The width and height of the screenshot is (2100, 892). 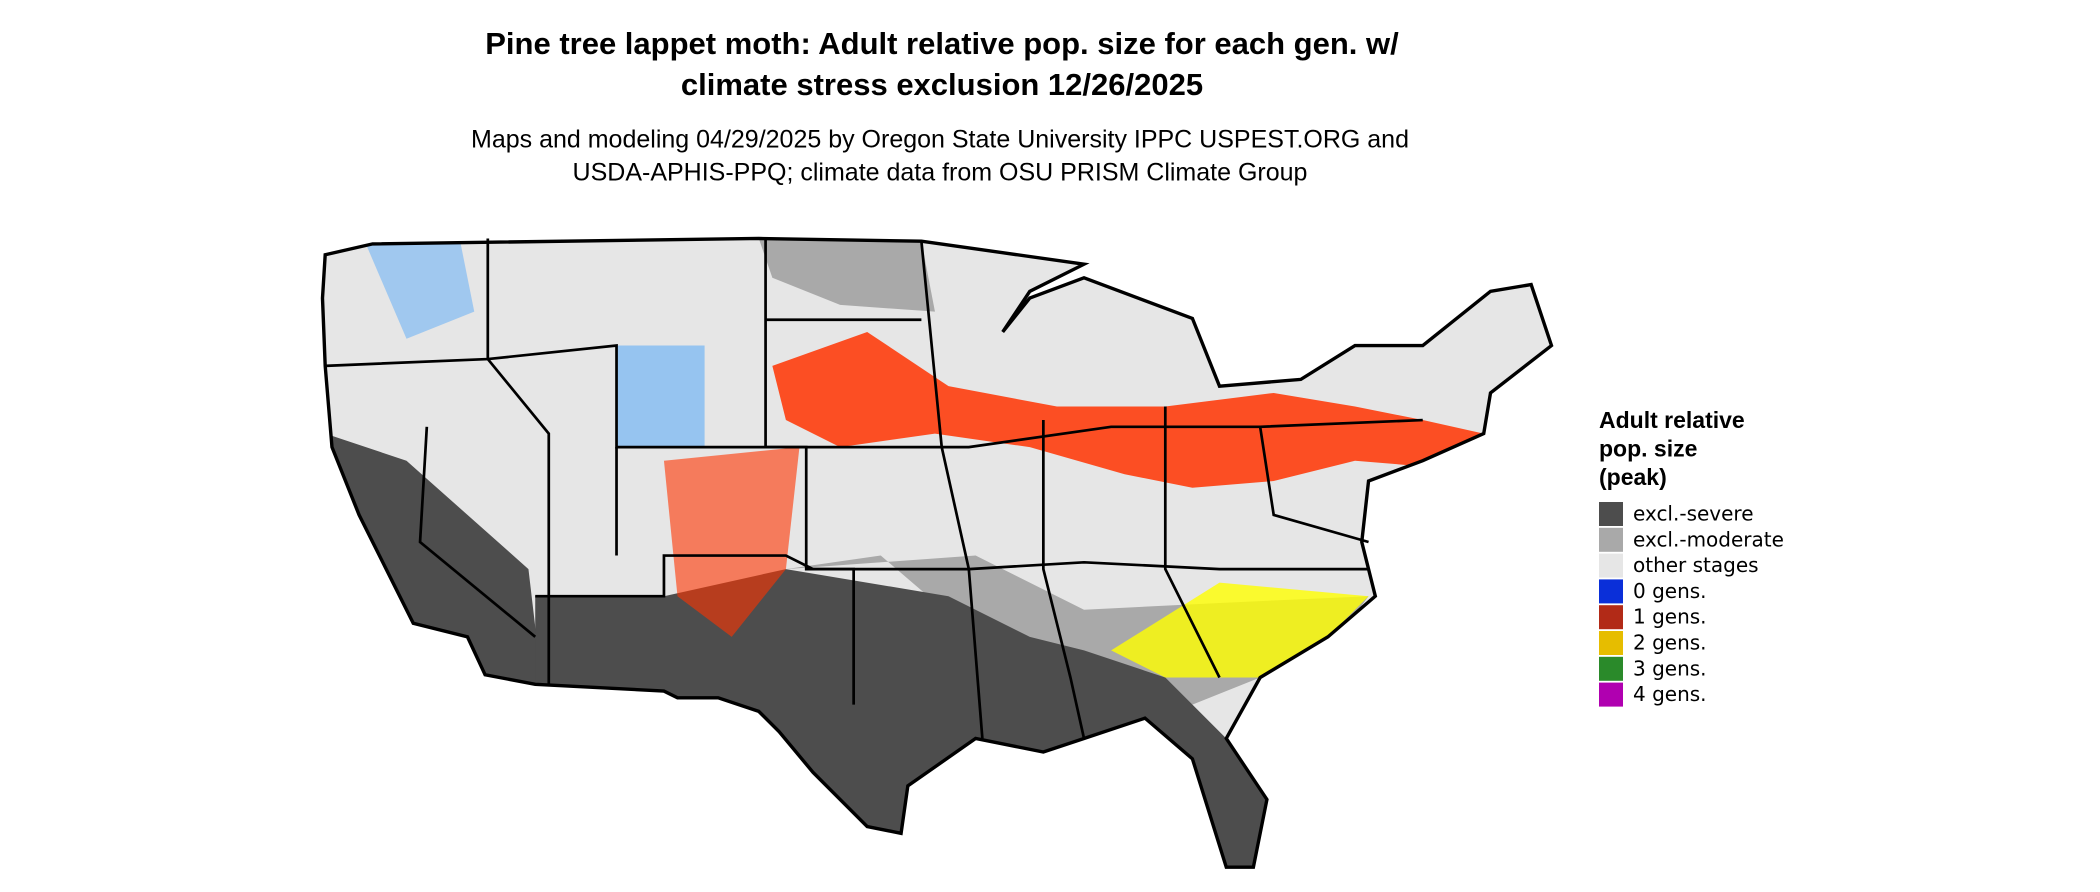 What do you see at coordinates (1670, 668) in the screenshot?
I see `legend-label: 3 gens.` at bounding box center [1670, 668].